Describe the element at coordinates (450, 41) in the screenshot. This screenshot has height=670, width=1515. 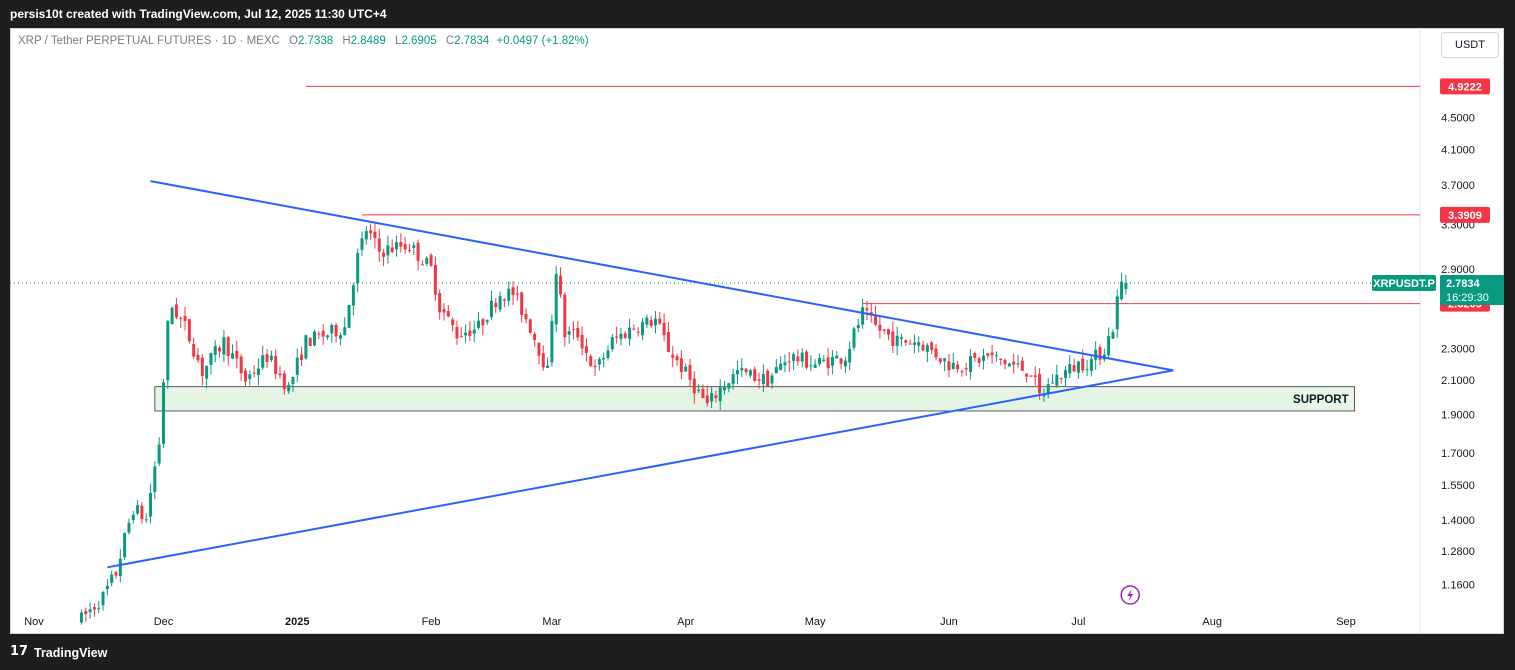
I see `close-label: C` at that location.